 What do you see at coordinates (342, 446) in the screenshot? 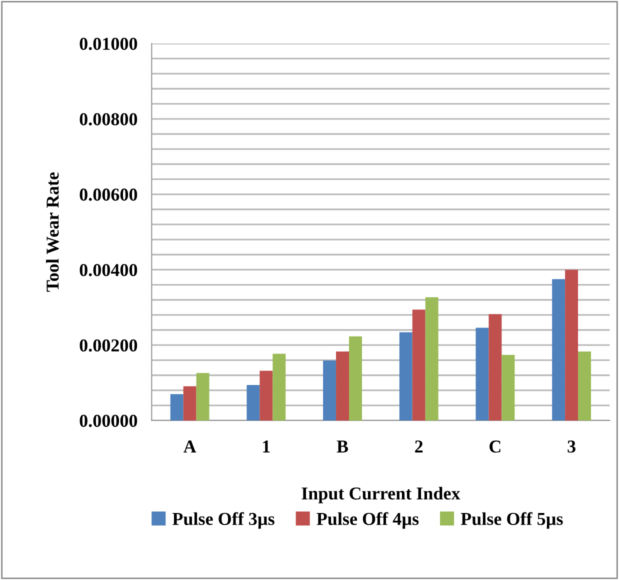
I see `x-tick-label: B` at bounding box center [342, 446].